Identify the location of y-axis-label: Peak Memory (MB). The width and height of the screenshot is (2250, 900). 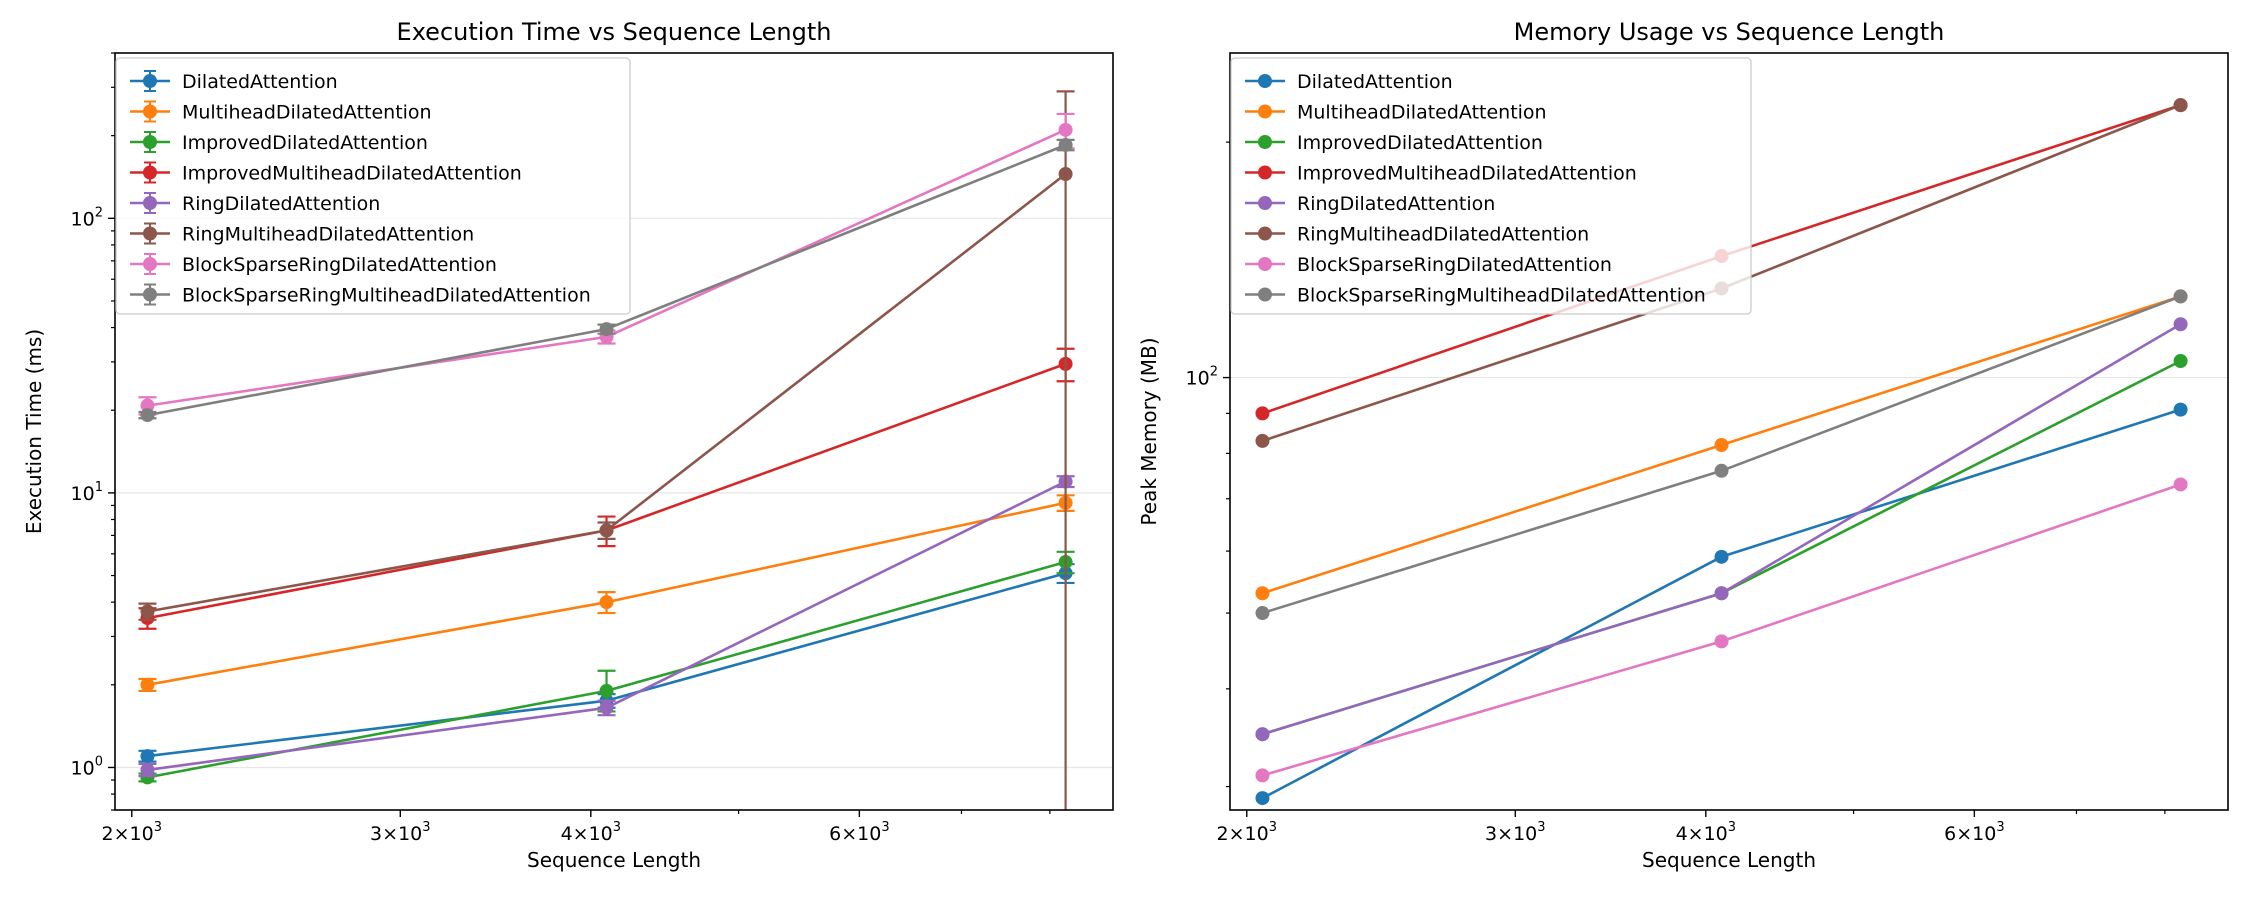
(1149, 431).